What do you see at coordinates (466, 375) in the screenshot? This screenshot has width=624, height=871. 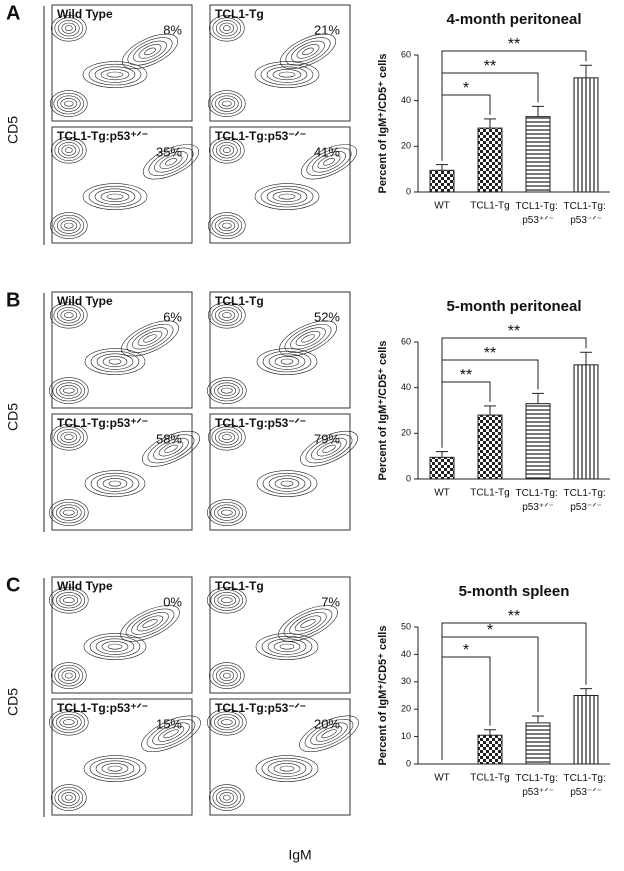 I see `significance-label: **` at bounding box center [466, 375].